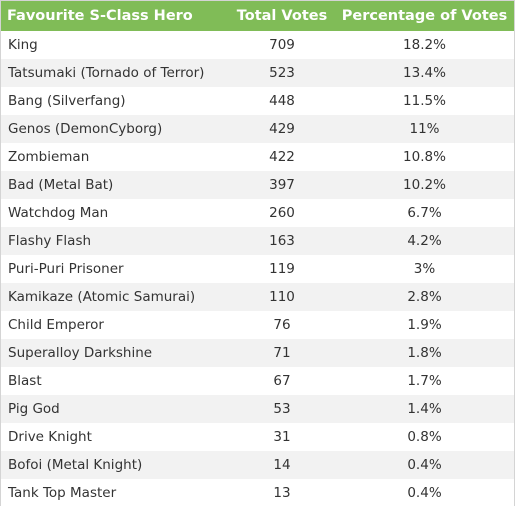  What do you see at coordinates (257, 325) in the screenshot?
I see `table-row: Child Emperor 76 1.9%` at bounding box center [257, 325].